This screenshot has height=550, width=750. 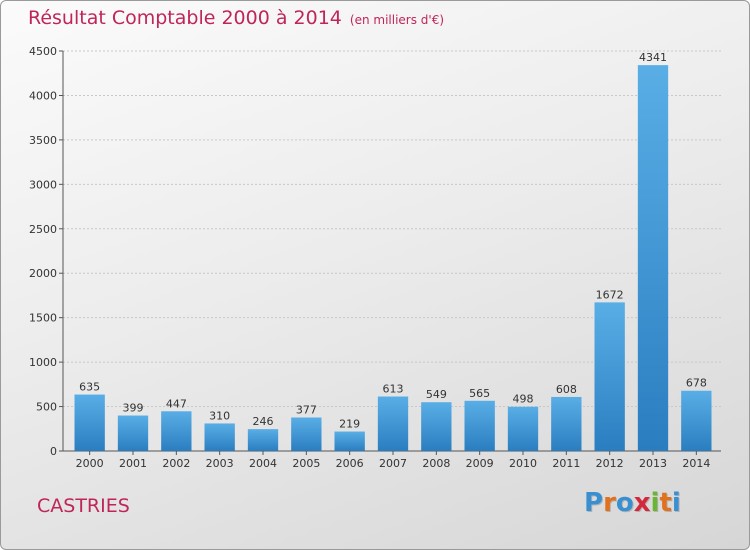 What do you see at coordinates (642, 503) in the screenshot?
I see `logo-letter: x` at bounding box center [642, 503].